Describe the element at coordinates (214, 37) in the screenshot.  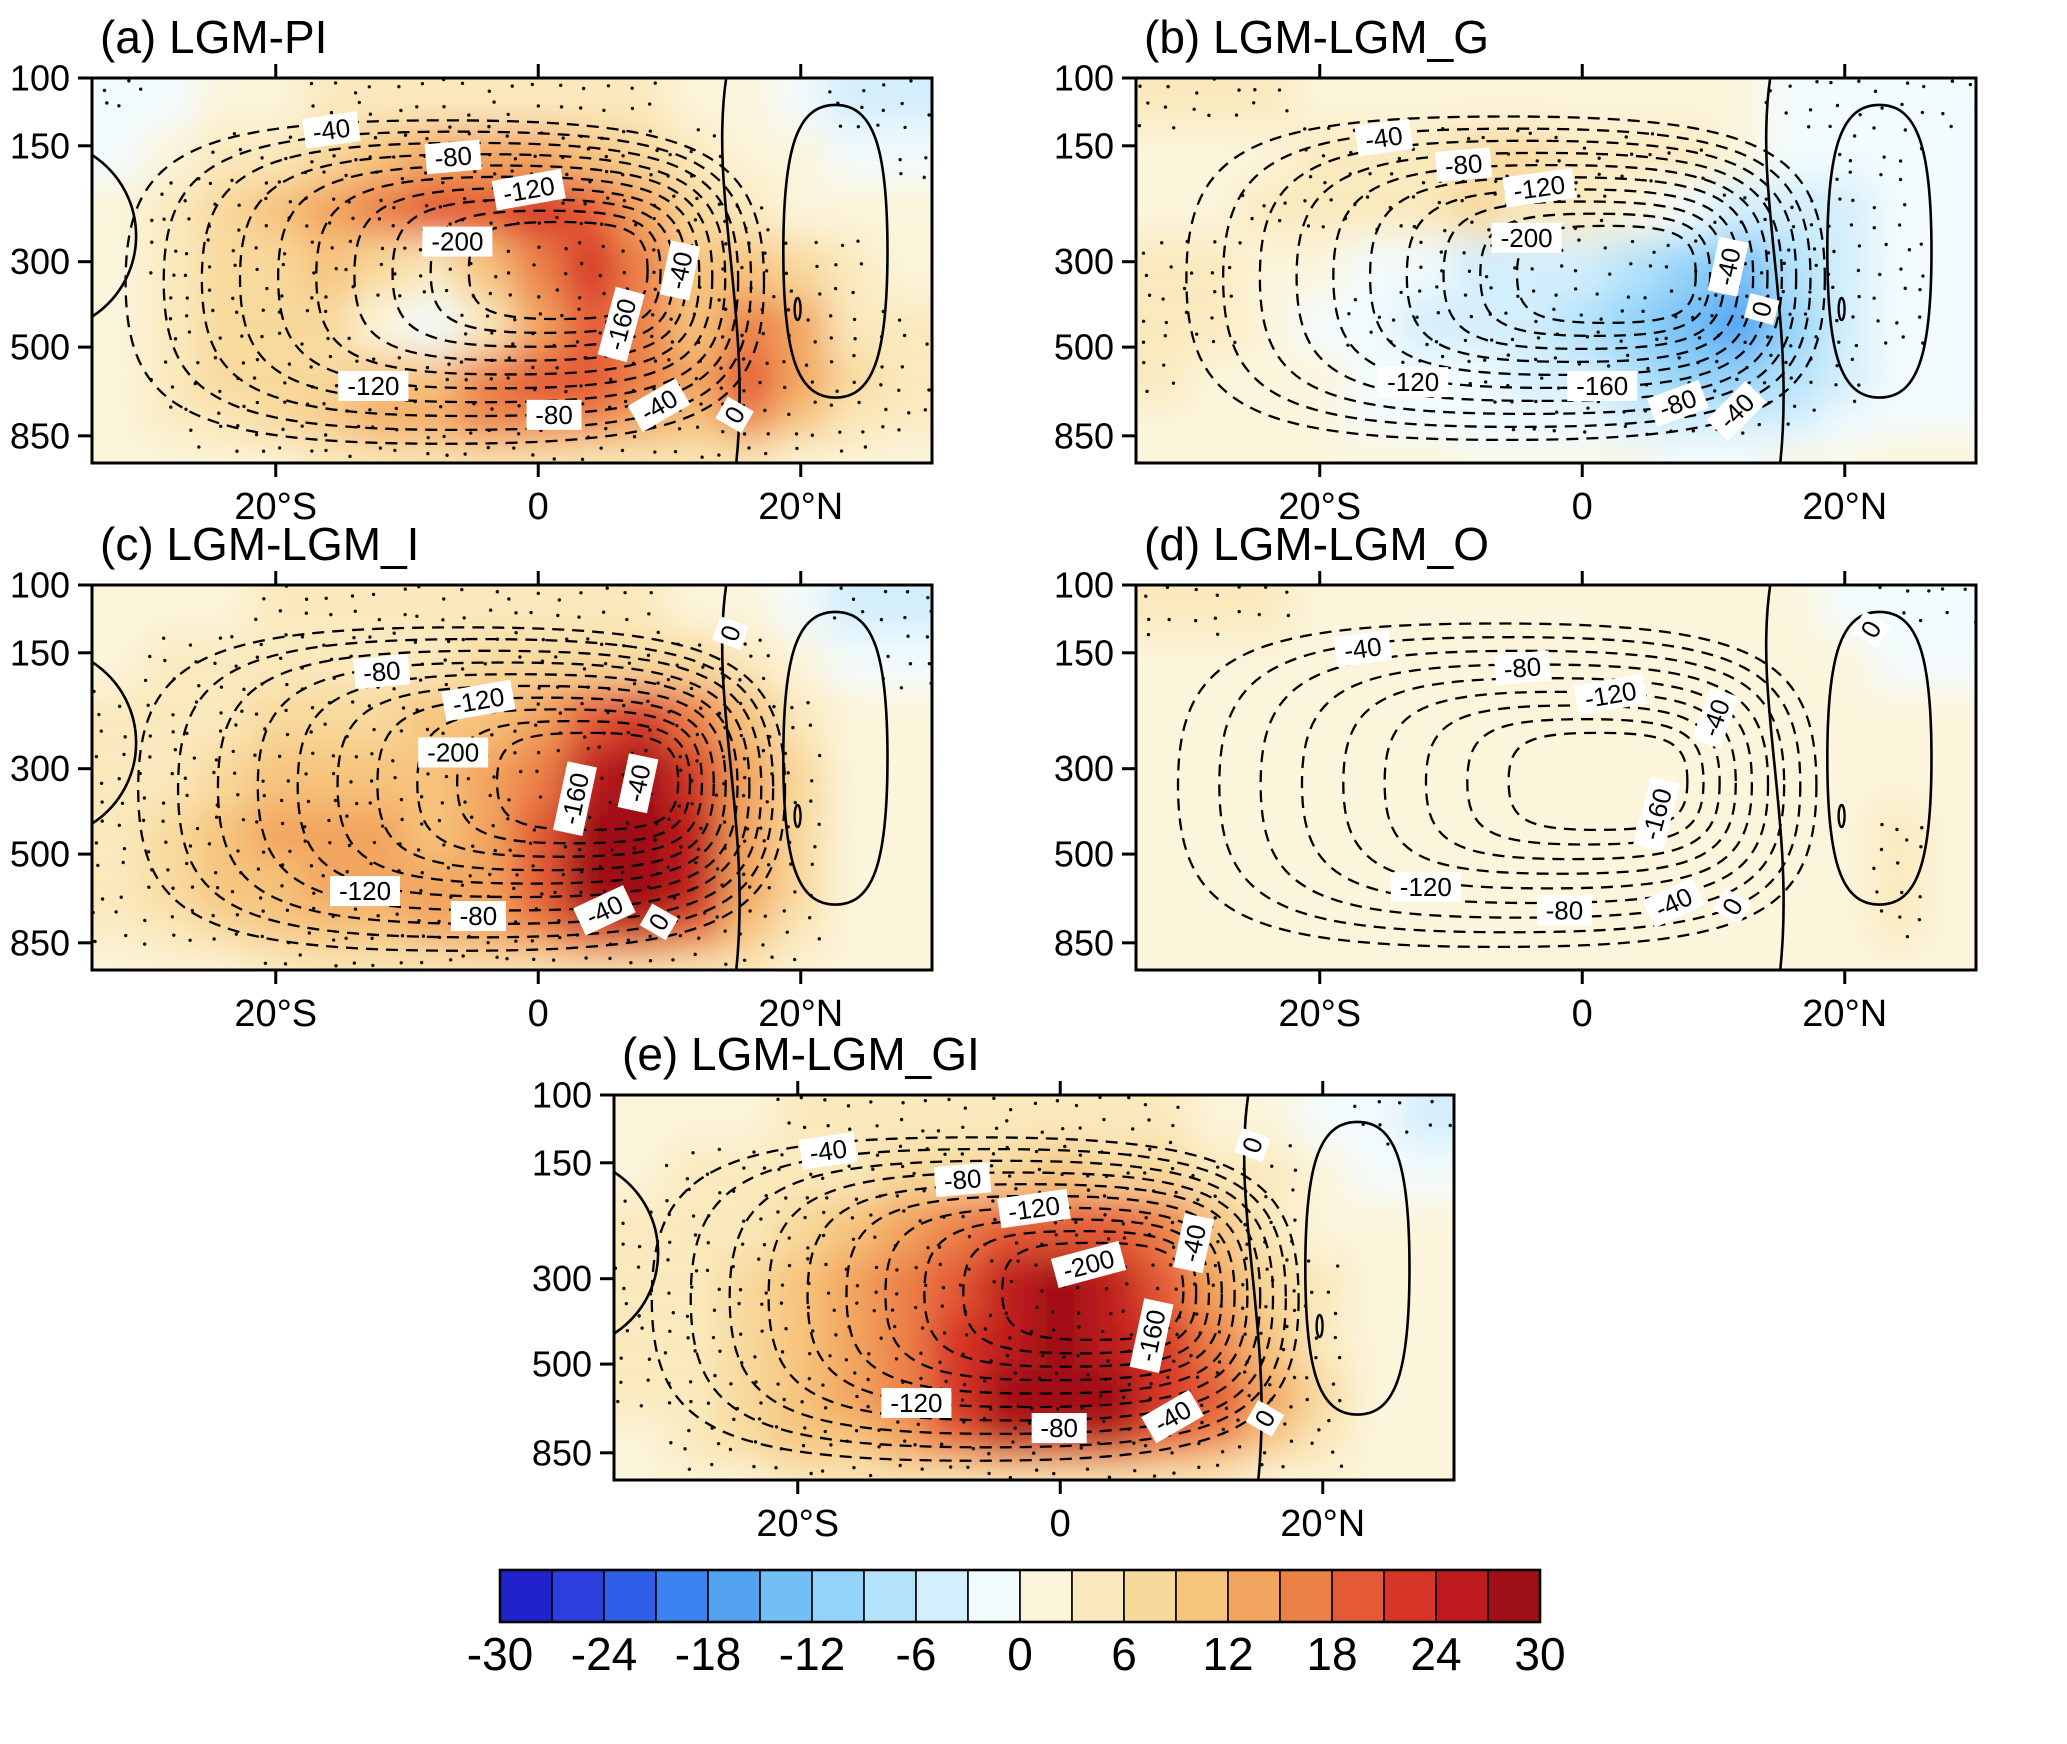
I see `panel-a-title: (a) LGM-PI` at that location.